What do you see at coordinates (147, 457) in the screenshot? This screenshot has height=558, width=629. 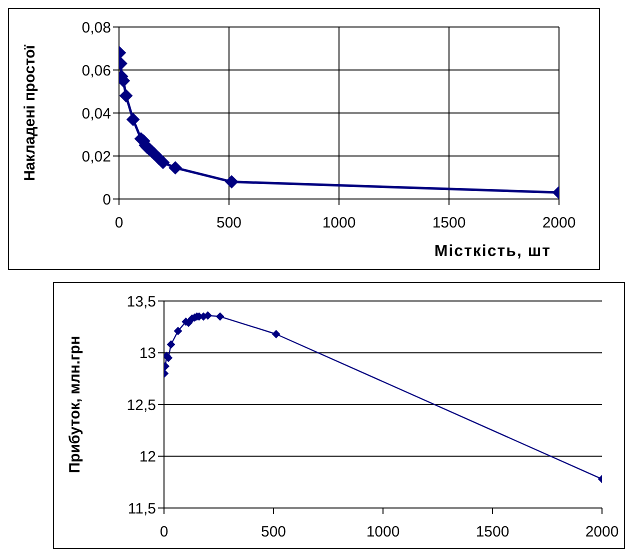 I see `y-tick-label: 12` at bounding box center [147, 457].